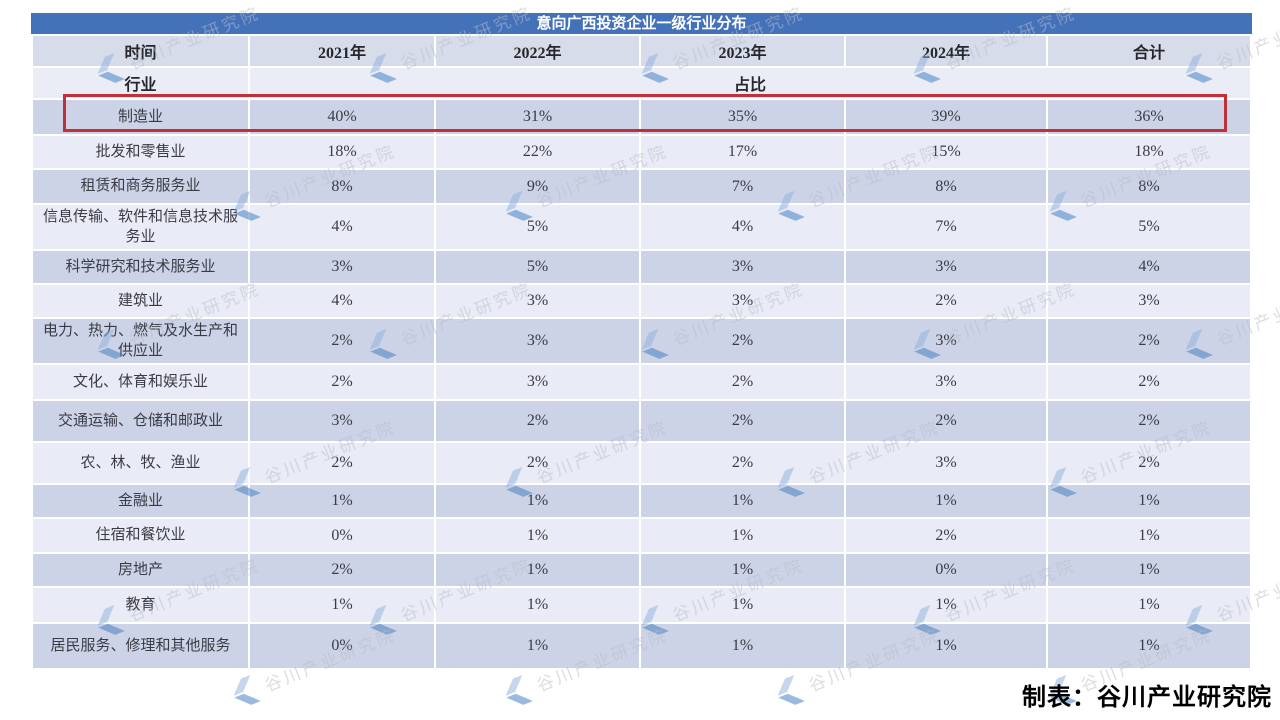  I want to click on table-row: 居民服务、修理和其他服务 0% 1% 1% 1% 1%, so click(641, 646).